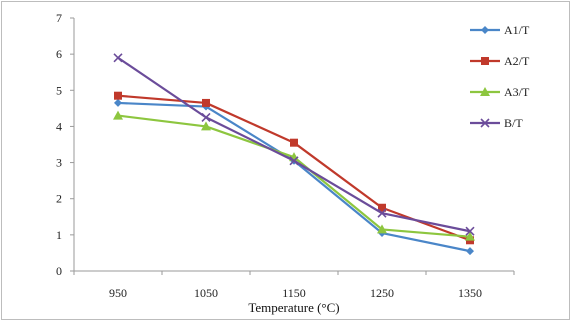  I want to click on legend-label: A1/T, so click(517, 30).